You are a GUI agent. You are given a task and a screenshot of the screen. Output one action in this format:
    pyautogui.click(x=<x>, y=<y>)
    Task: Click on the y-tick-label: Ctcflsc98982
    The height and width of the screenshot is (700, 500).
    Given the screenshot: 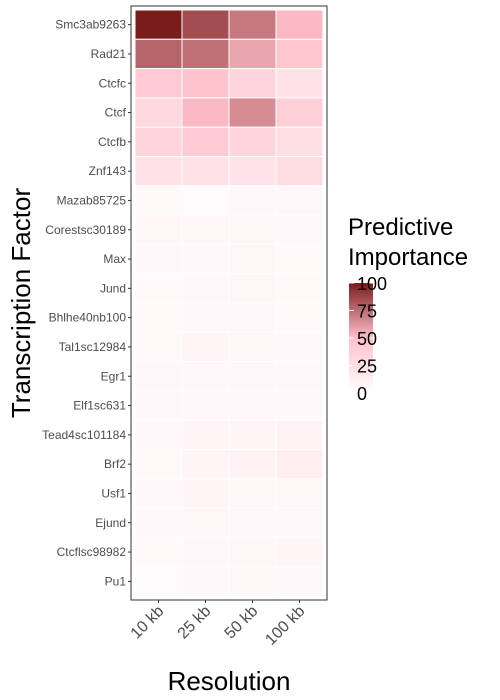 What is the action you would take?
    pyautogui.click(x=92, y=552)
    